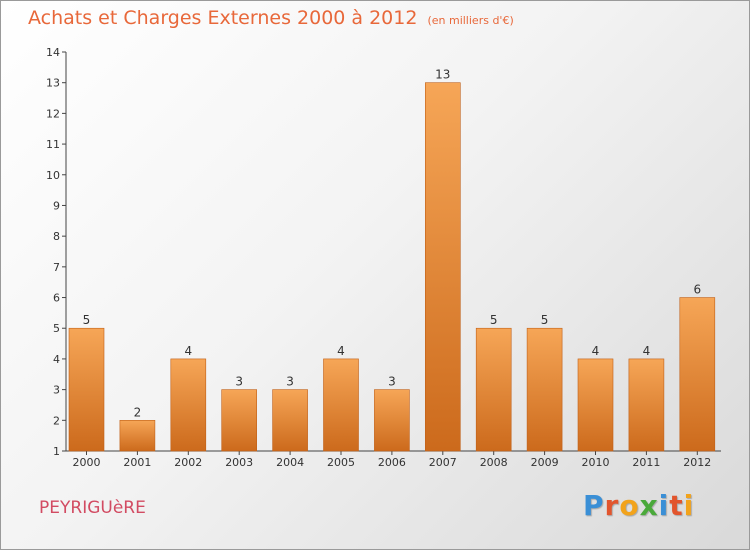 The height and width of the screenshot is (551, 750). What do you see at coordinates (53, 144) in the screenshot?
I see `y-tick-label: 11` at bounding box center [53, 144].